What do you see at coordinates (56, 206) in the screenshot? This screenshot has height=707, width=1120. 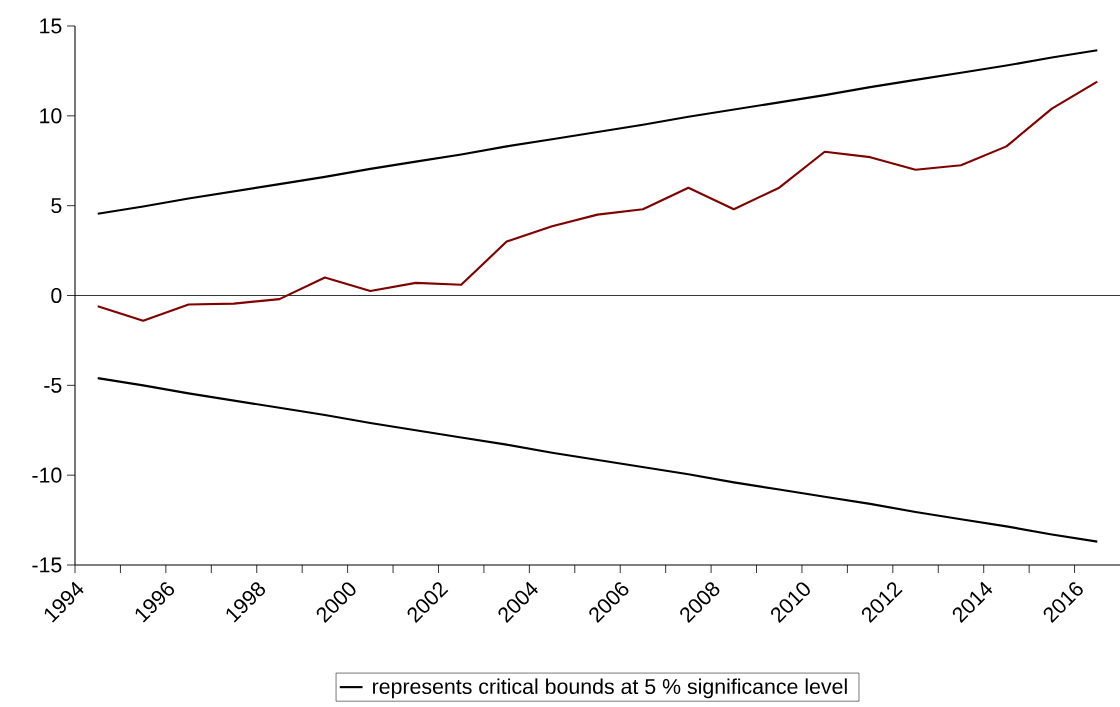 I see `y-tick-label: 5` at bounding box center [56, 206].